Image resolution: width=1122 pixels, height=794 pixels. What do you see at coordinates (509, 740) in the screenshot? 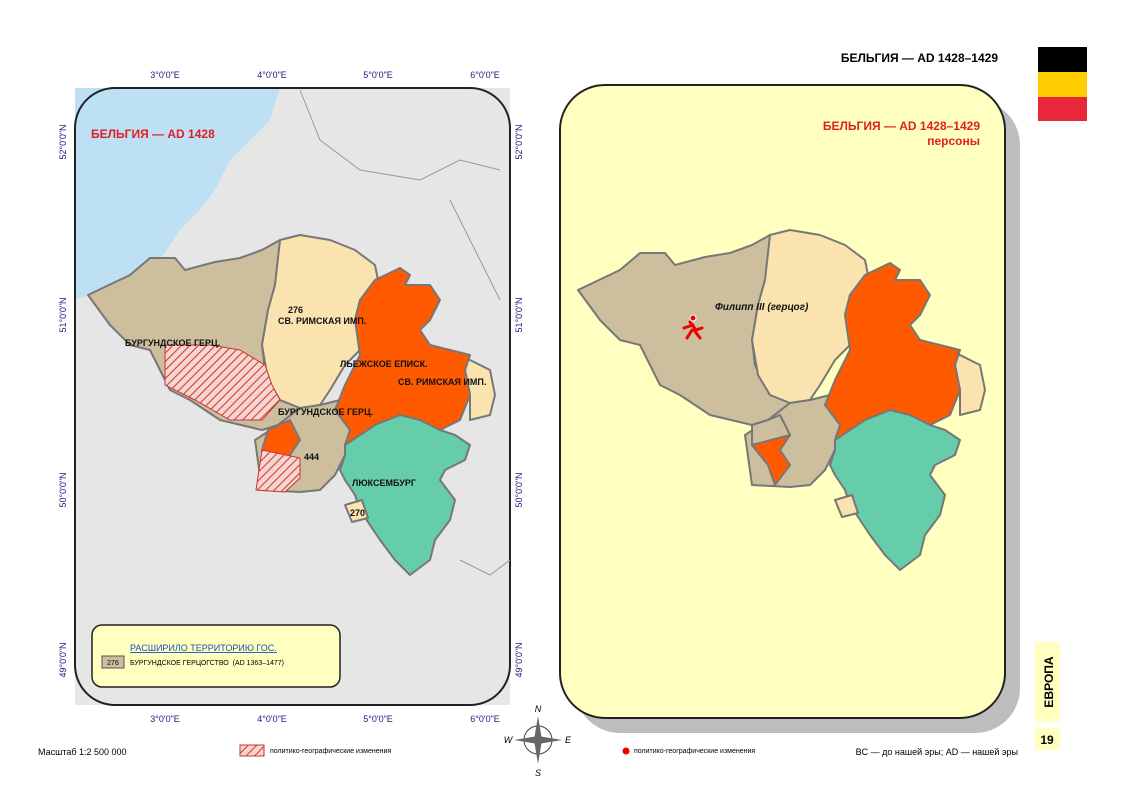
I see `compass-letter: W` at bounding box center [509, 740].